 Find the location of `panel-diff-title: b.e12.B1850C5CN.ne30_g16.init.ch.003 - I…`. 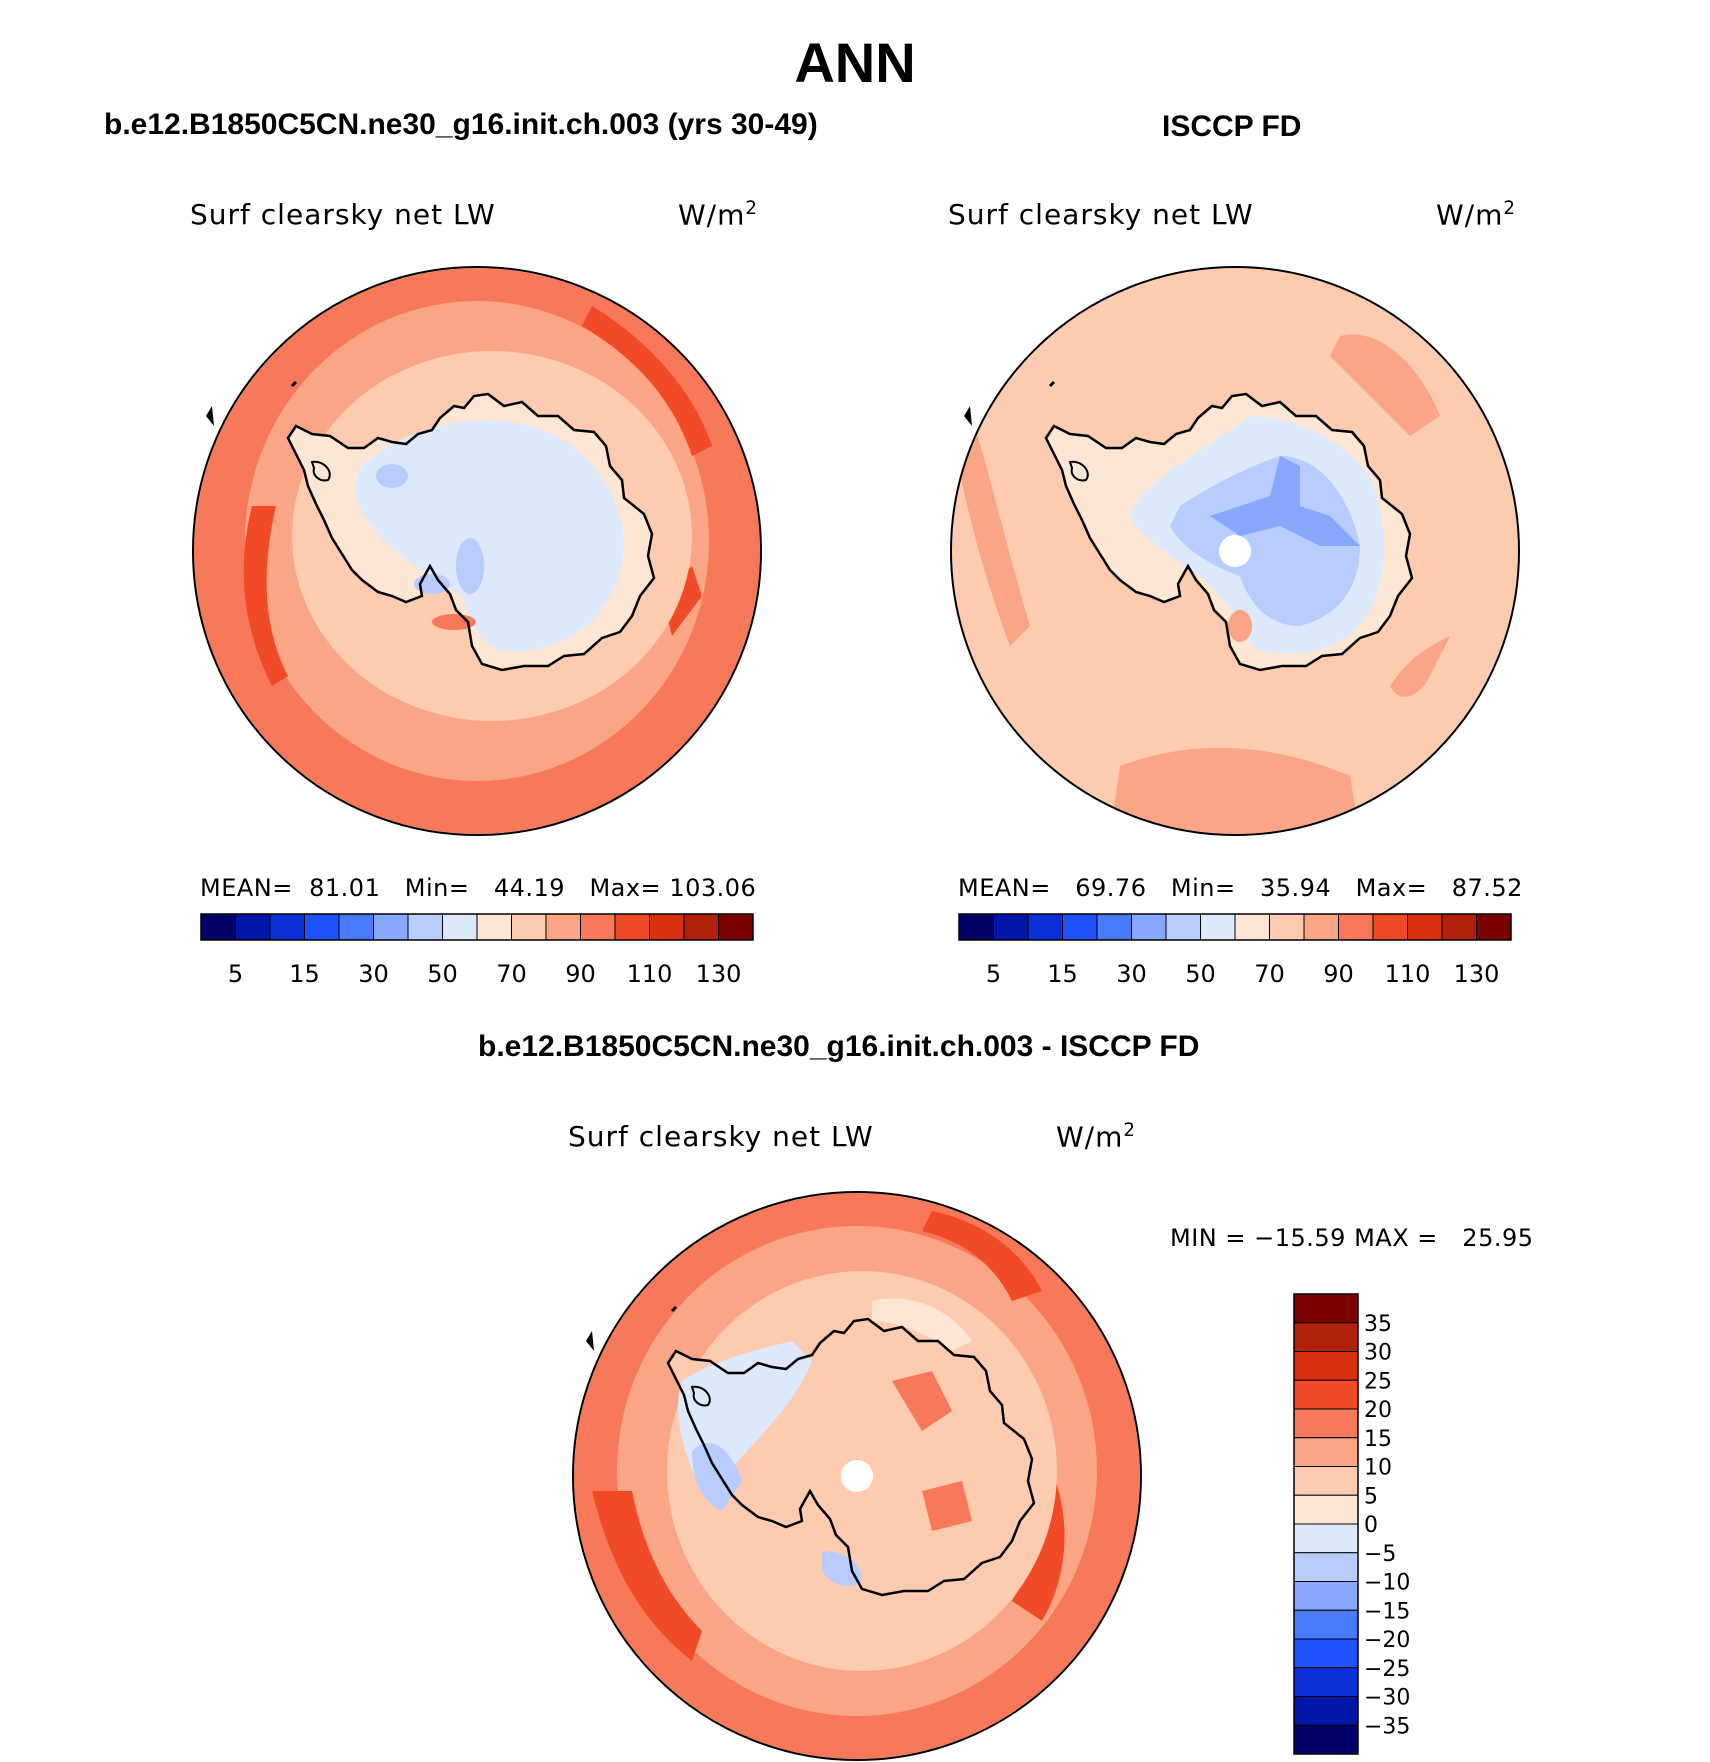

panel-diff-title: b.e12.B1850C5CN.ne30_g16.init.ch.003 - I… is located at coordinates (839, 1046).